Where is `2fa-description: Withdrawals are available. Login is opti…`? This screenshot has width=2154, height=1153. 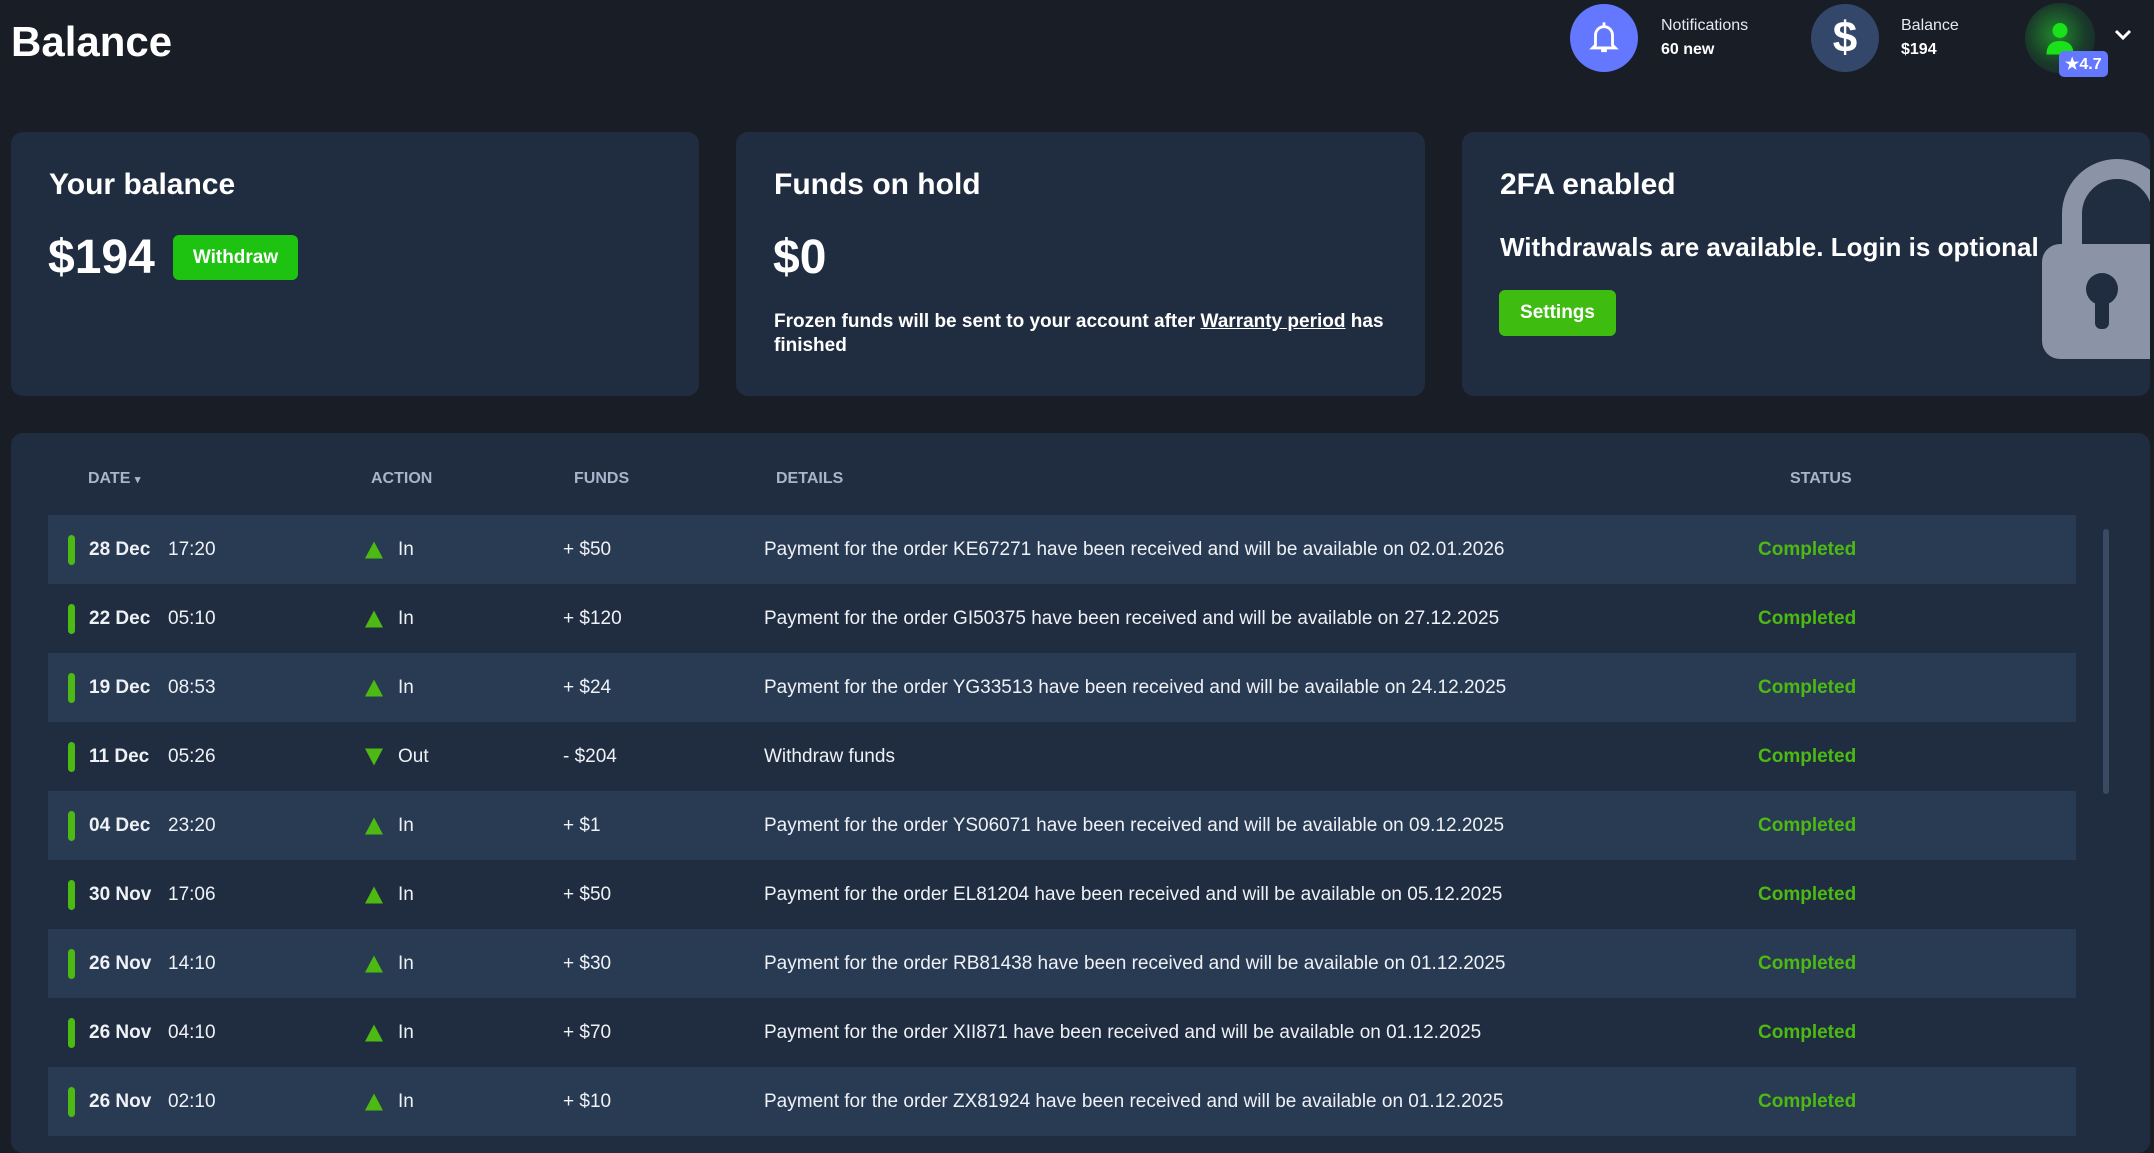 2fa-description: Withdrawals are available. Login is opti… is located at coordinates (1769, 247).